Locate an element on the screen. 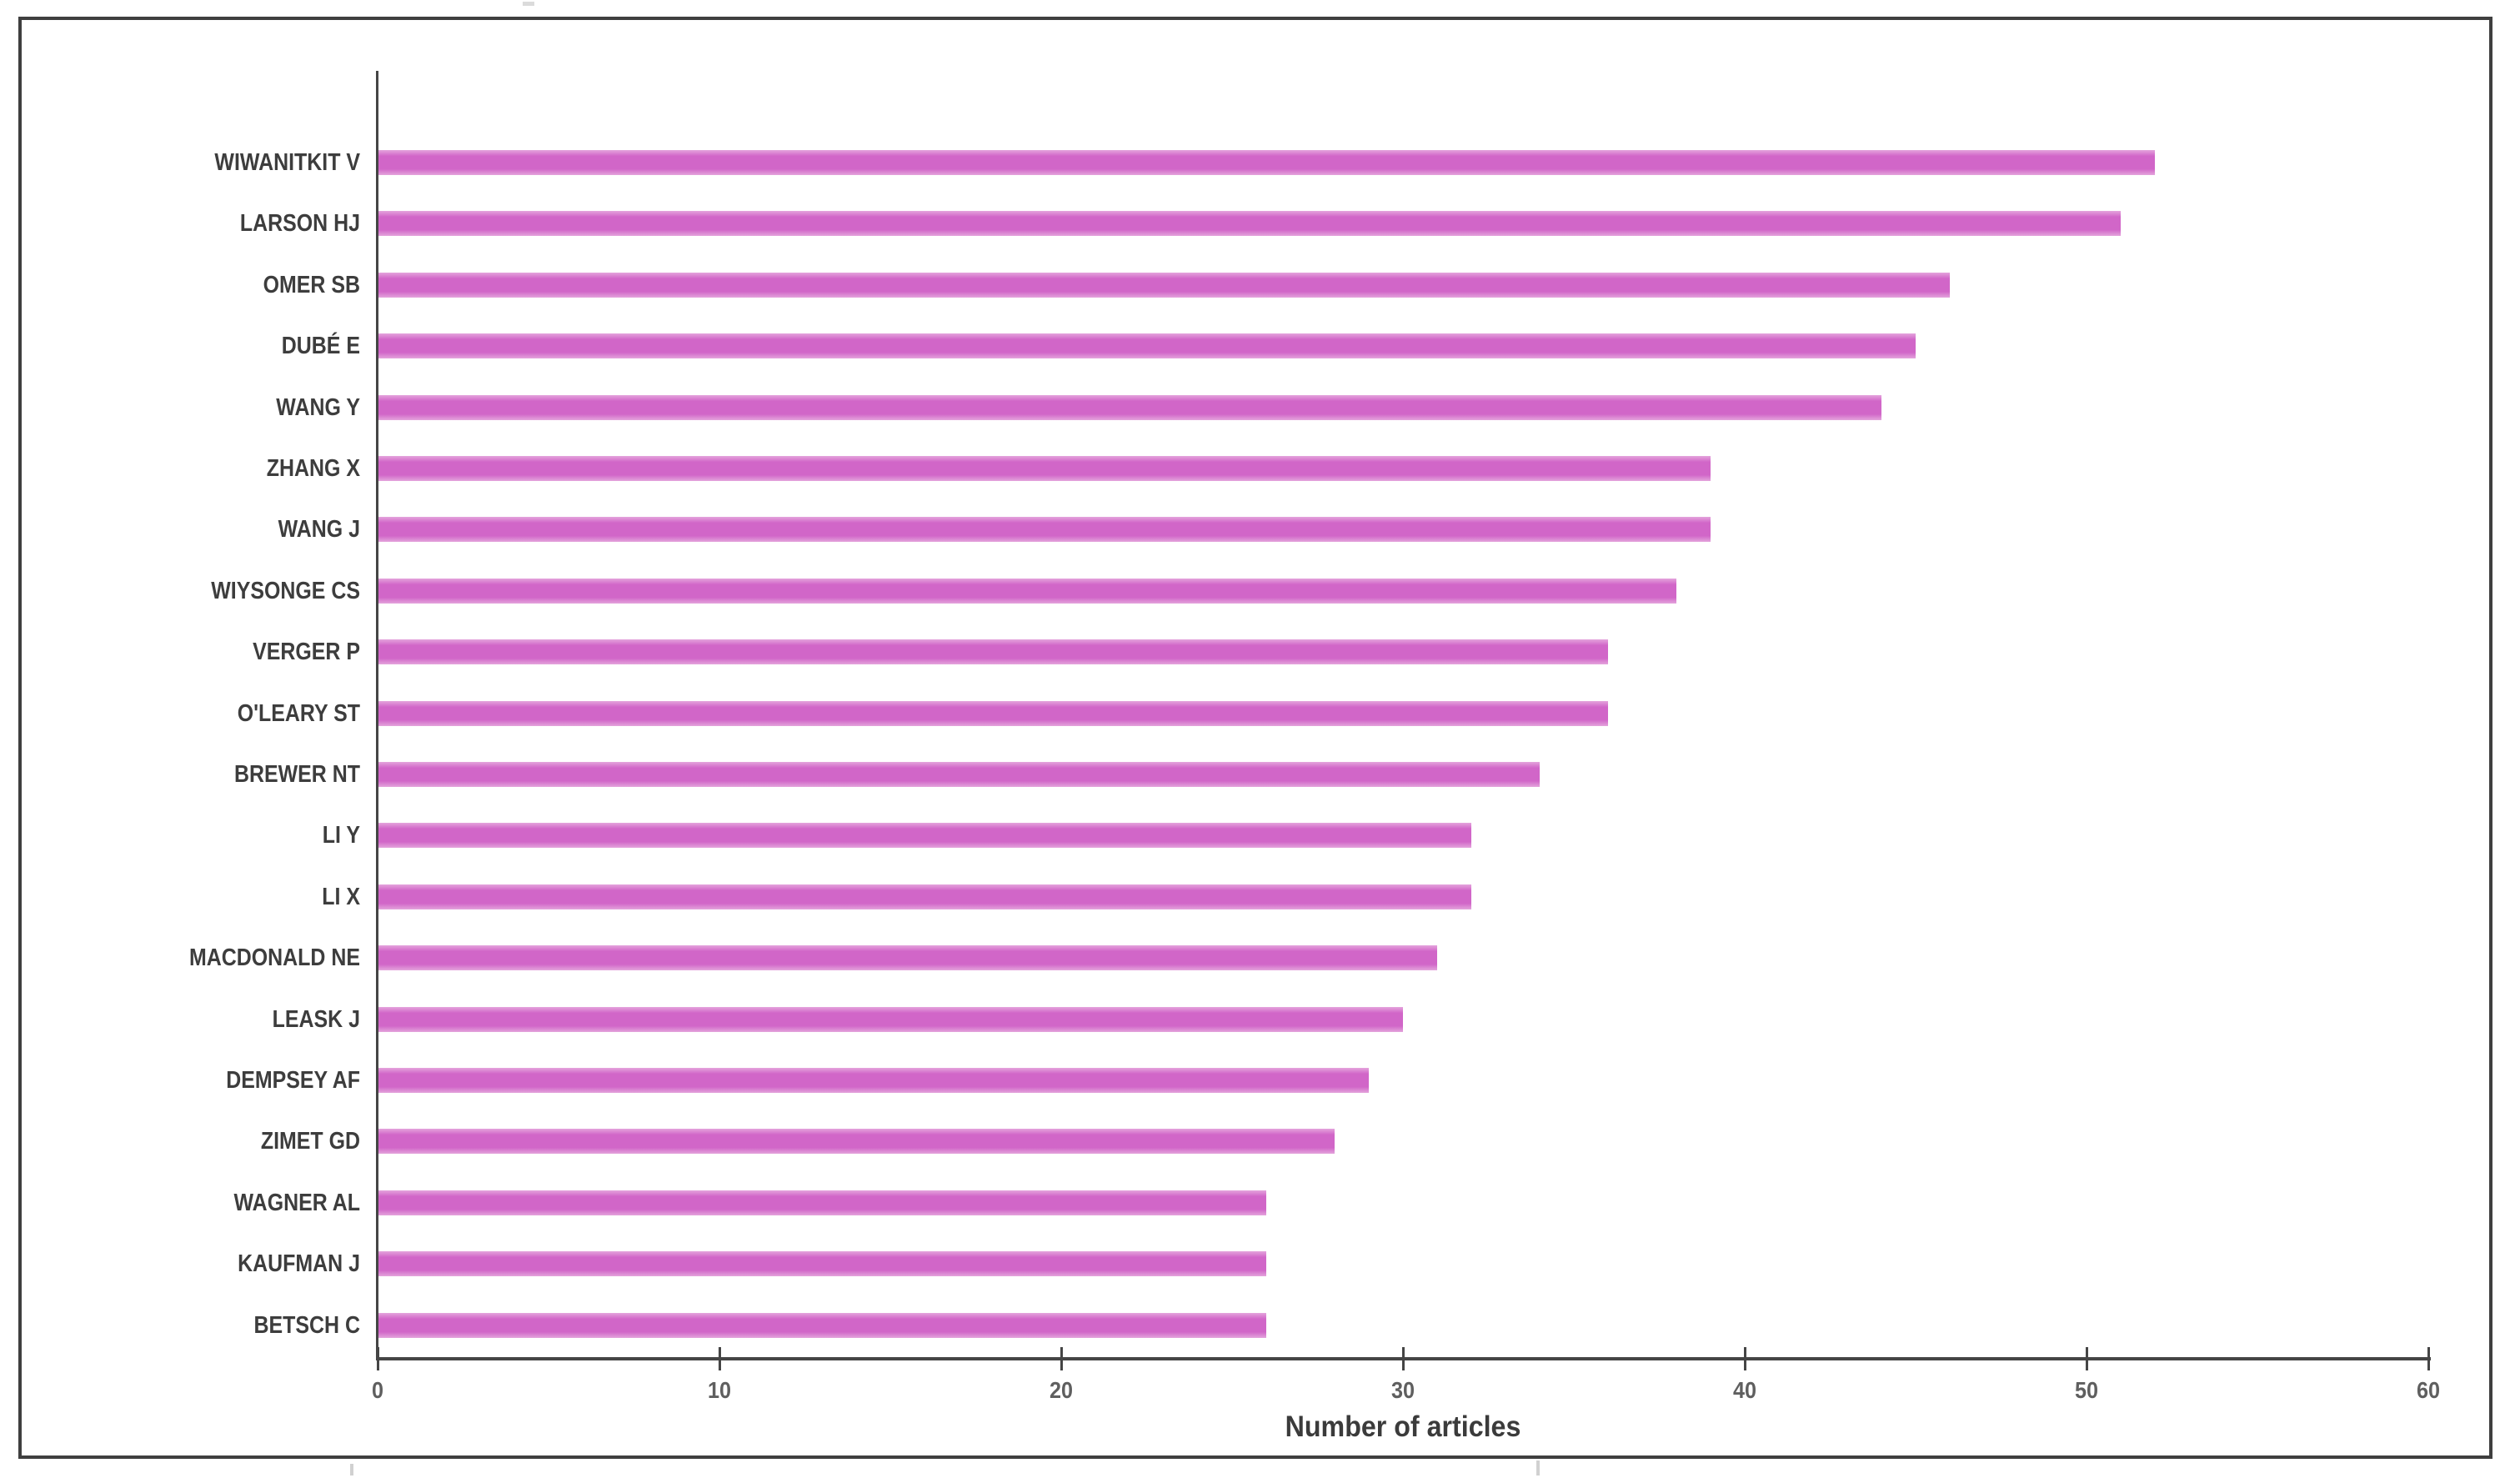 This screenshot has height=1478, width=2520. x-axis-tick-label: 50 is located at coordinates (2086, 1390).